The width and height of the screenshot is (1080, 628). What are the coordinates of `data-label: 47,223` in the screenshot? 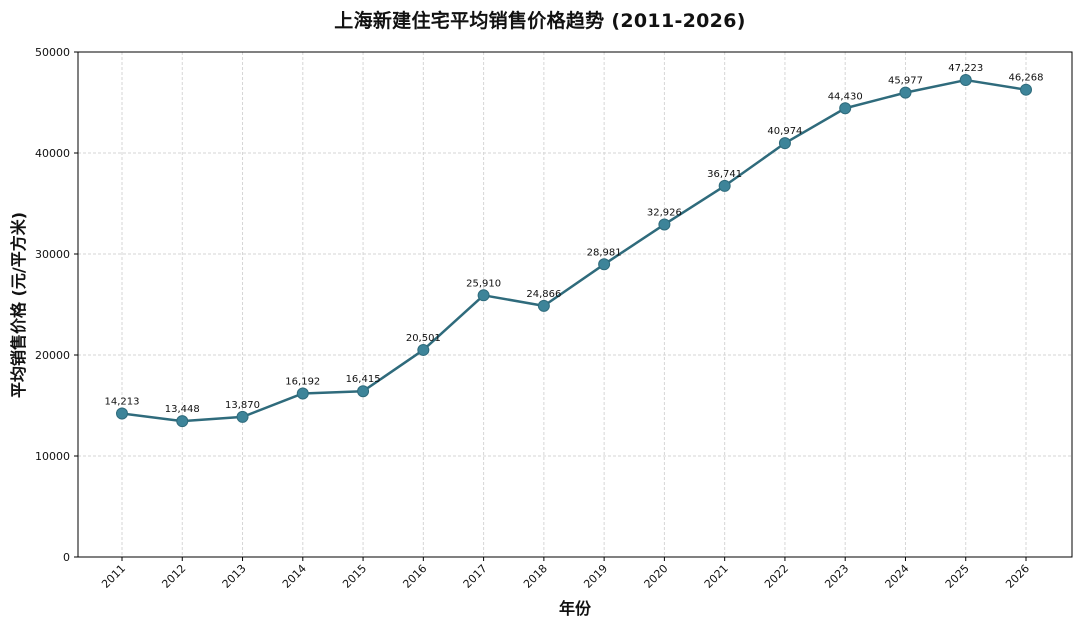 It's located at (965, 68).